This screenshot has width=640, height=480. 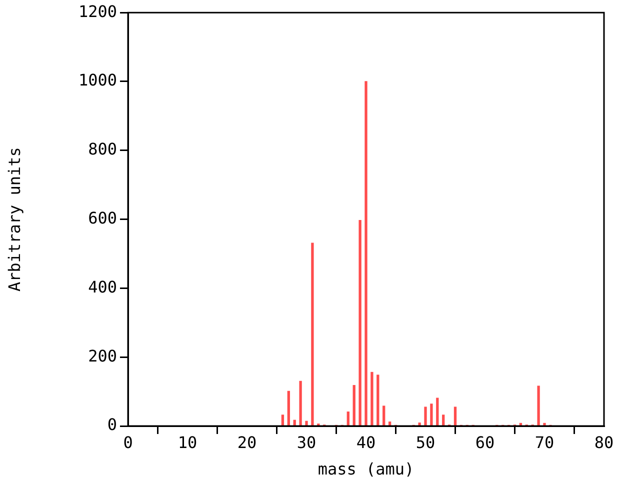 I want to click on x-tick-label: 10, so click(x=188, y=442).